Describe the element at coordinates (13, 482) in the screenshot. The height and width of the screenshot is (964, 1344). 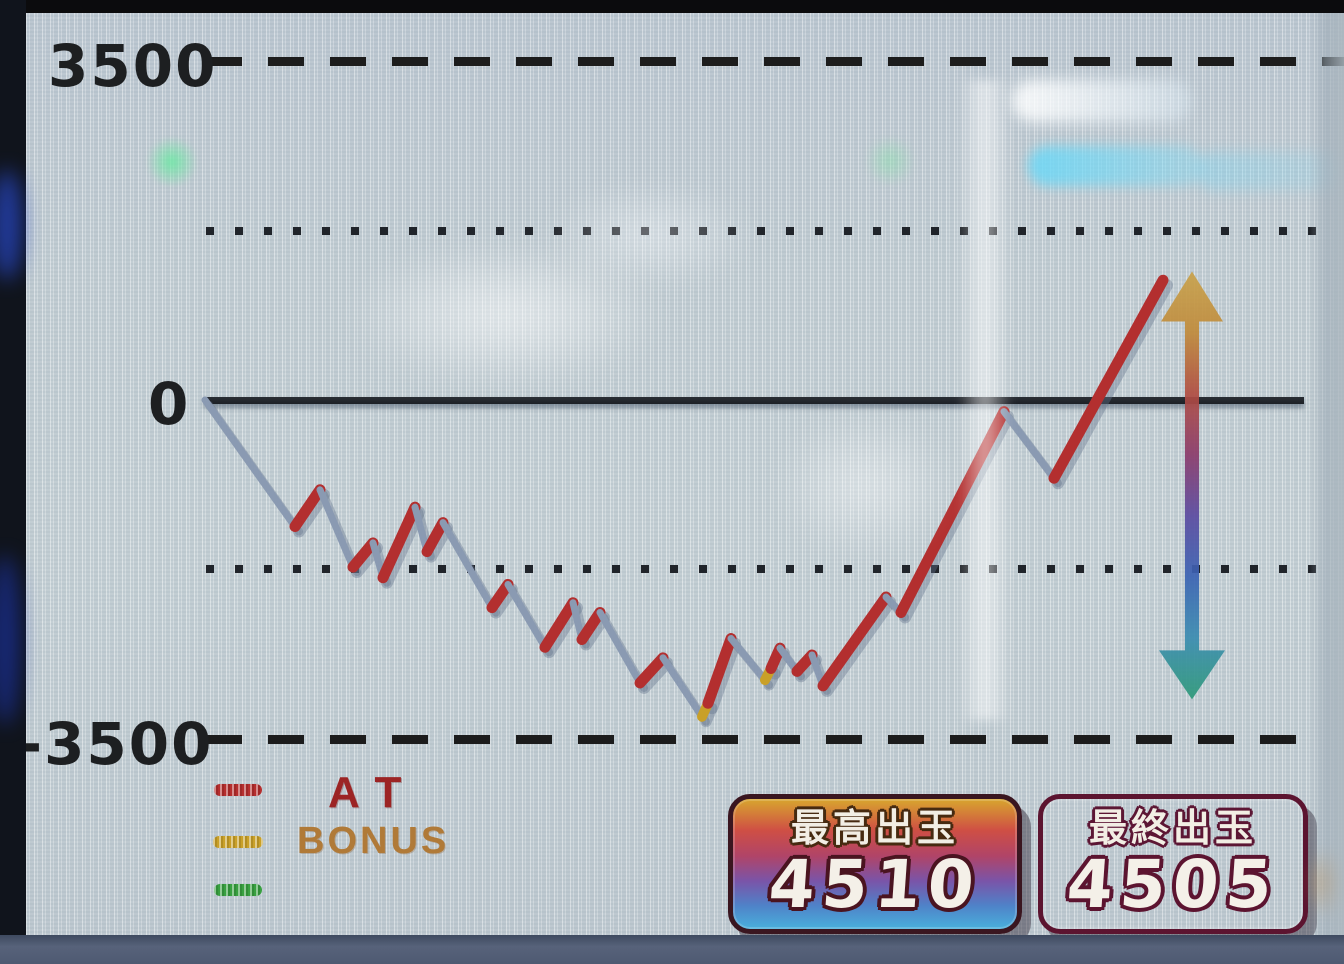
I see `bezel-left` at that location.